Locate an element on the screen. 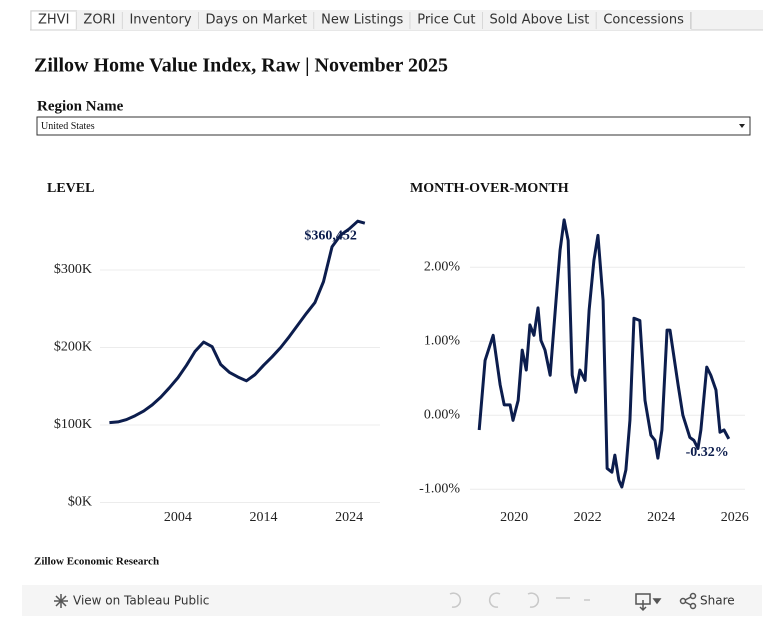 This screenshot has height=626, width=780. data-label: -0.32% is located at coordinates (707, 452).